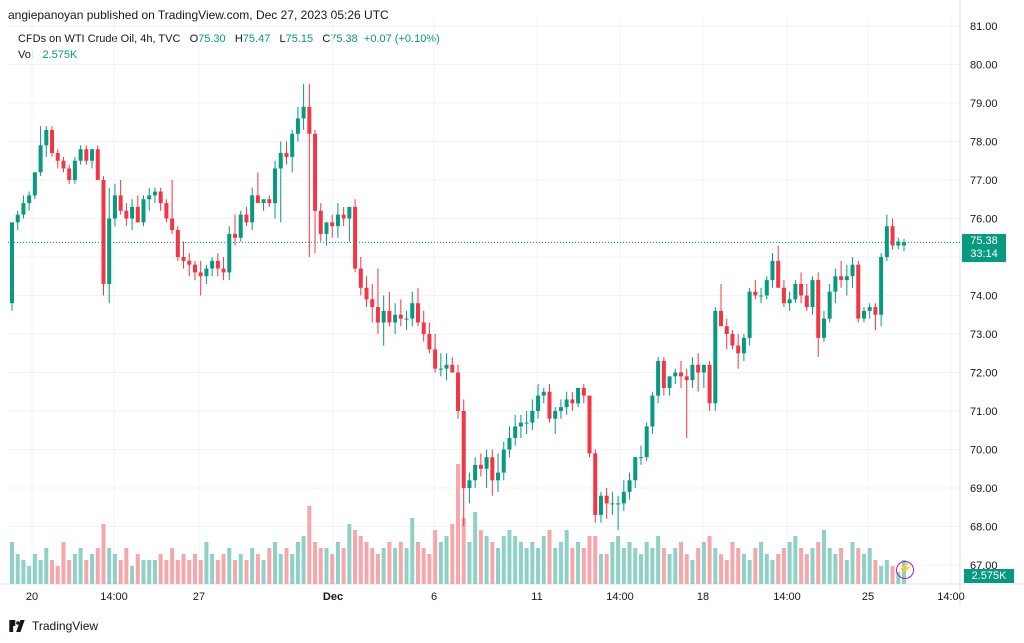  What do you see at coordinates (984, 297) in the screenshot?
I see `y-tick-label: 74.00` at bounding box center [984, 297].